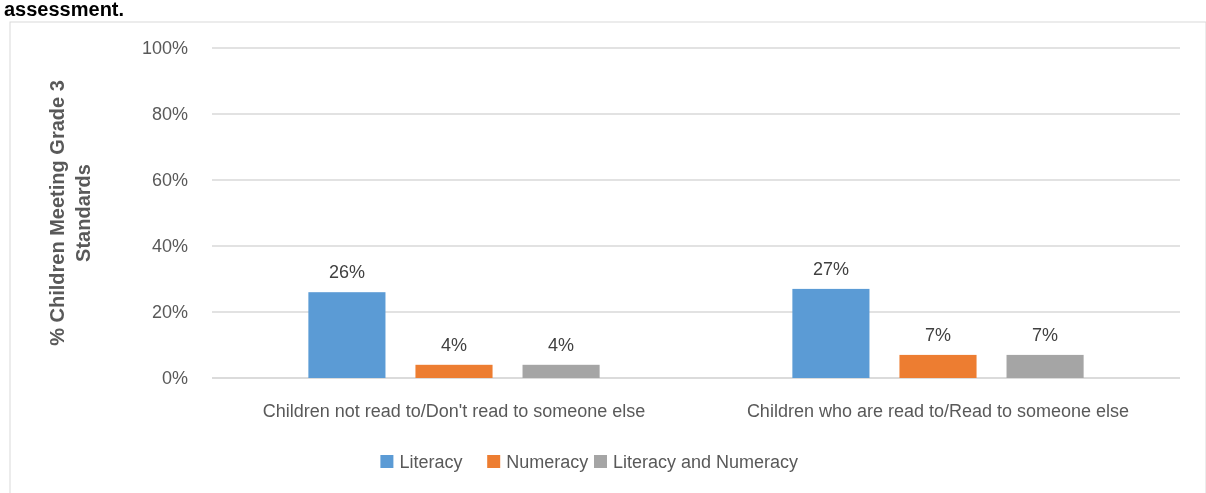 This screenshot has height=493, width=1206. Describe the element at coordinates (454, 411) in the screenshot. I see `x-tick-label: Children not read to/Don't read to someone else` at that location.